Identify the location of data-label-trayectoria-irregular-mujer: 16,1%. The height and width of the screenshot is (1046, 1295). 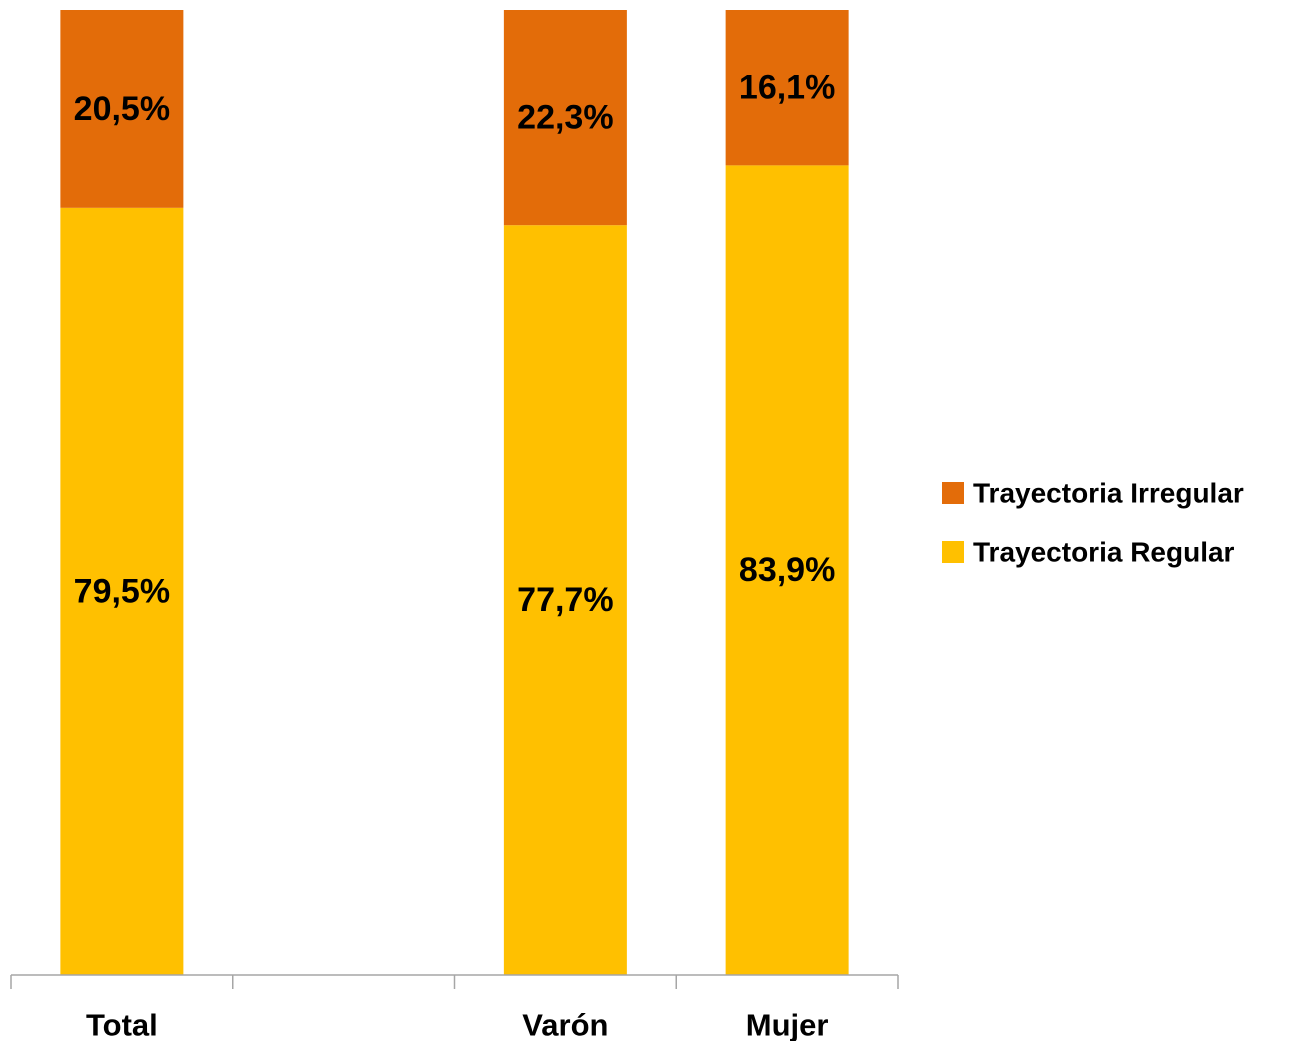
(787, 88).